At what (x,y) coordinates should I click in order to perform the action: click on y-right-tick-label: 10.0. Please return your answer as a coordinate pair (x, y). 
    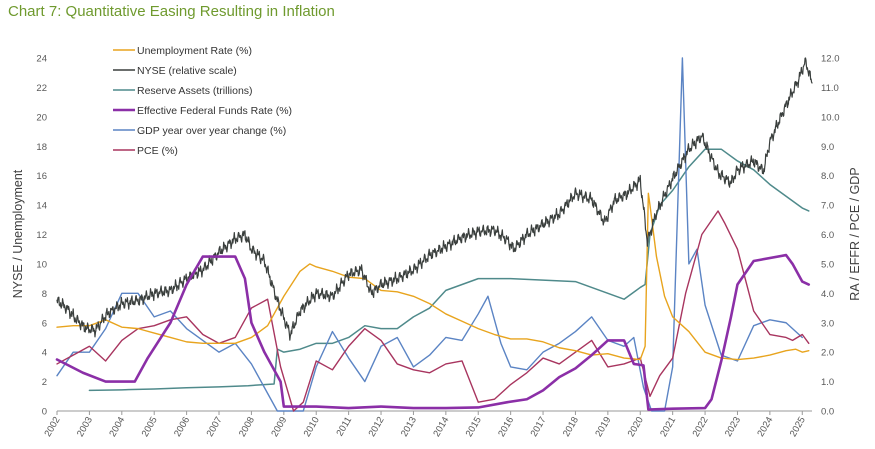
    Looking at the image, I should click on (830, 117).